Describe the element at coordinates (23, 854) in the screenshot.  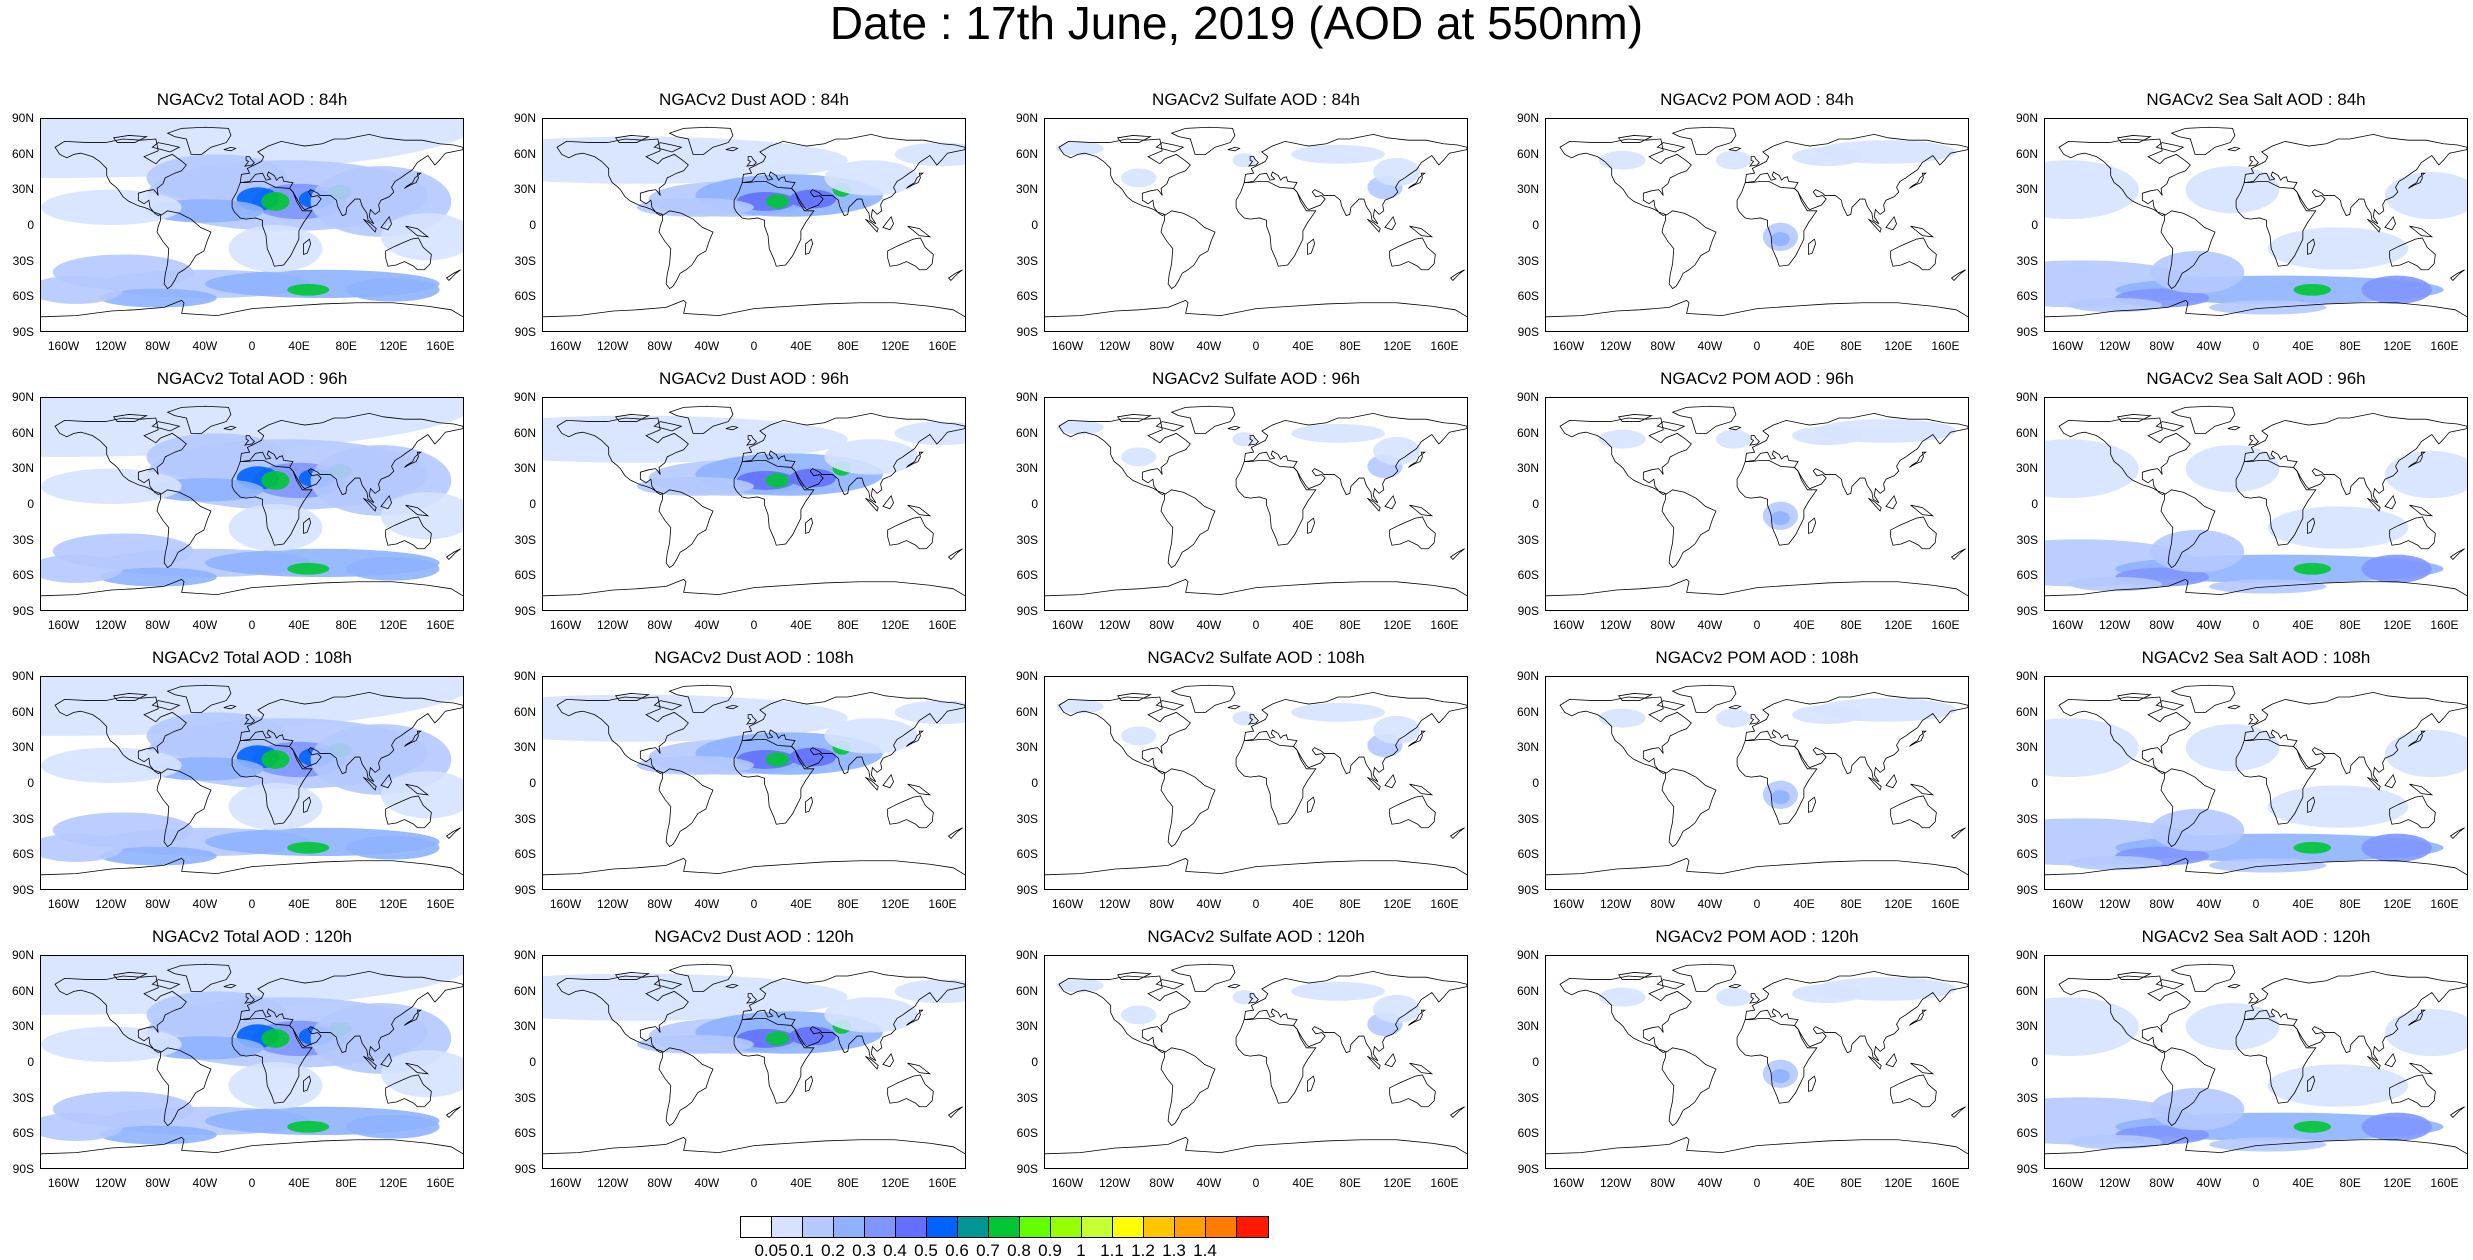
I see `lat-tick-label: 60S` at that location.